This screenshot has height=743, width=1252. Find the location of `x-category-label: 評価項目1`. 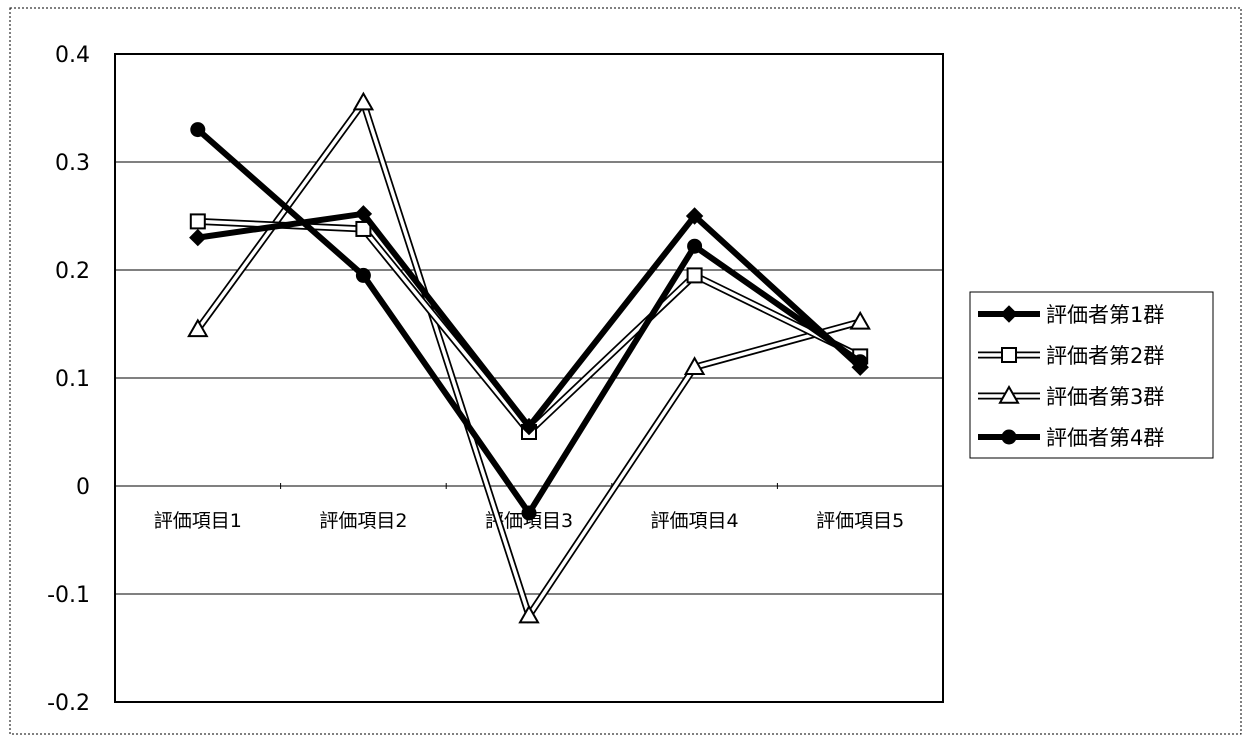

x-category-label: 評価項目1 is located at coordinates (198, 521).